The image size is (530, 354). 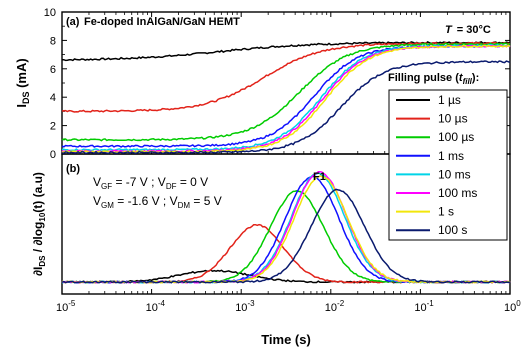 I want to click on legend: 1 µs 10 µs 100 µs 1 ms 10 ms 100 ms 1 s 100 s, so click(x=448, y=165).